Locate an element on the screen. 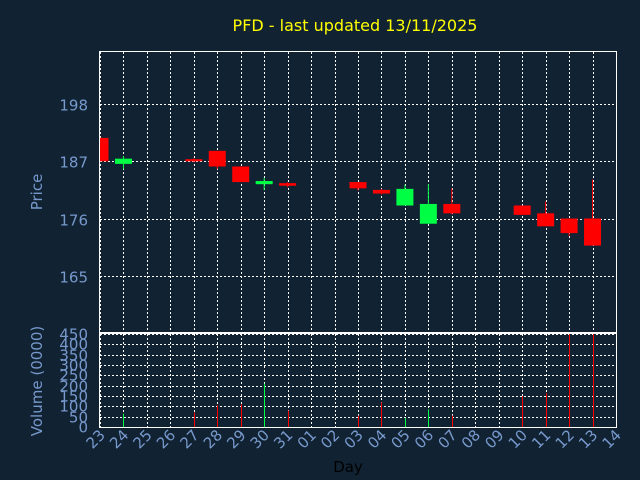 The height and width of the screenshot is (480, 640). volume-tick-label: 250 is located at coordinates (73, 376).